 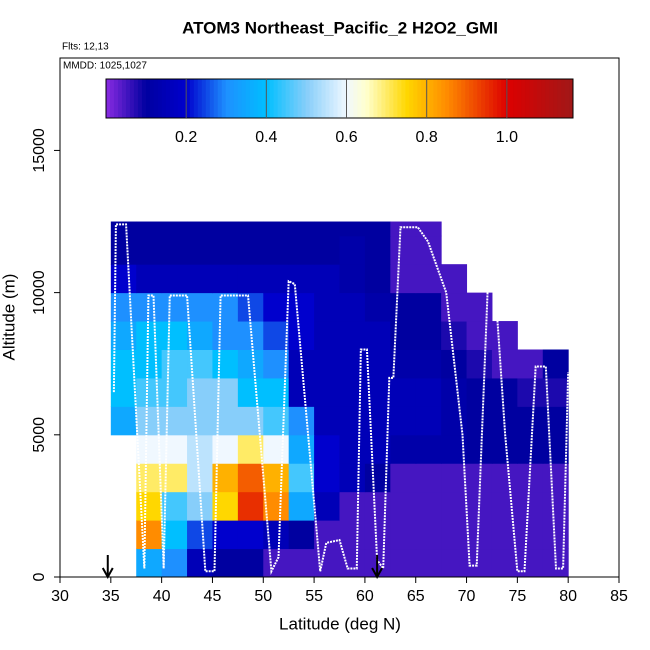 I want to click on x-tick-label: 45, so click(x=213, y=596).